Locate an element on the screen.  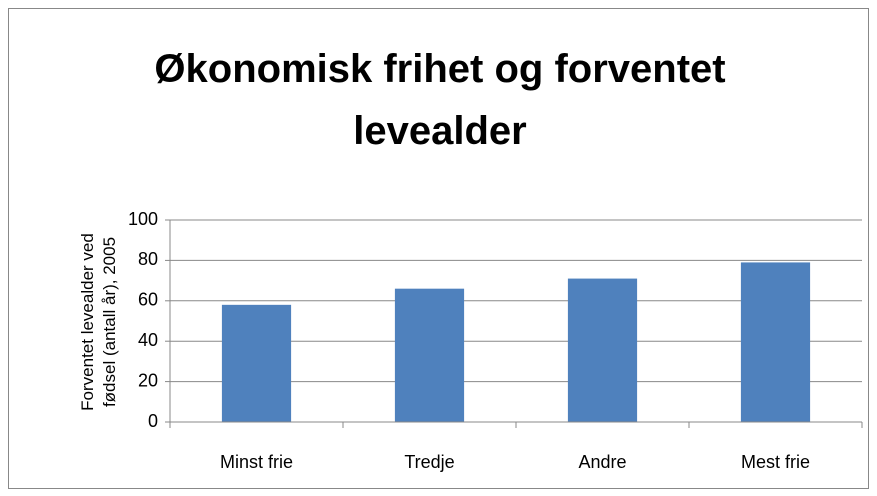
y-tick-label: 0 is located at coordinates (153, 421).